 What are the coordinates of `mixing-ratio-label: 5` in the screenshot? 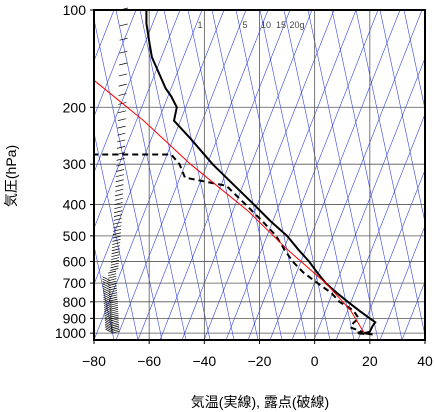 It's located at (244, 25).